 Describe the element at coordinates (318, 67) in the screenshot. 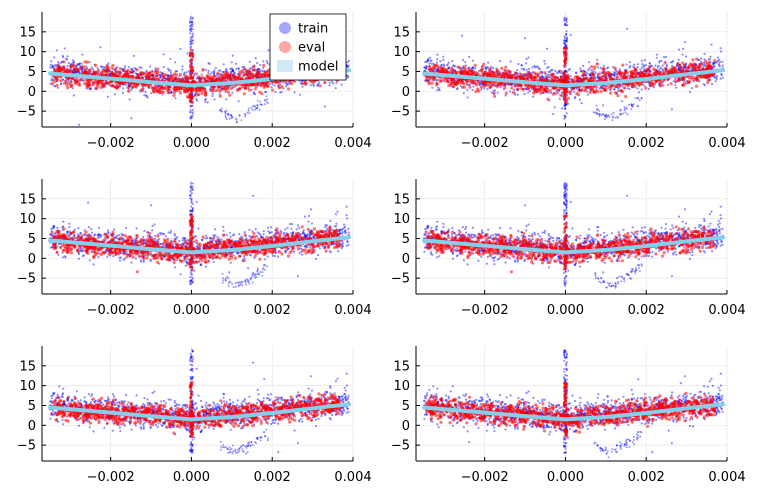

I see `legend-label-model: model` at that location.